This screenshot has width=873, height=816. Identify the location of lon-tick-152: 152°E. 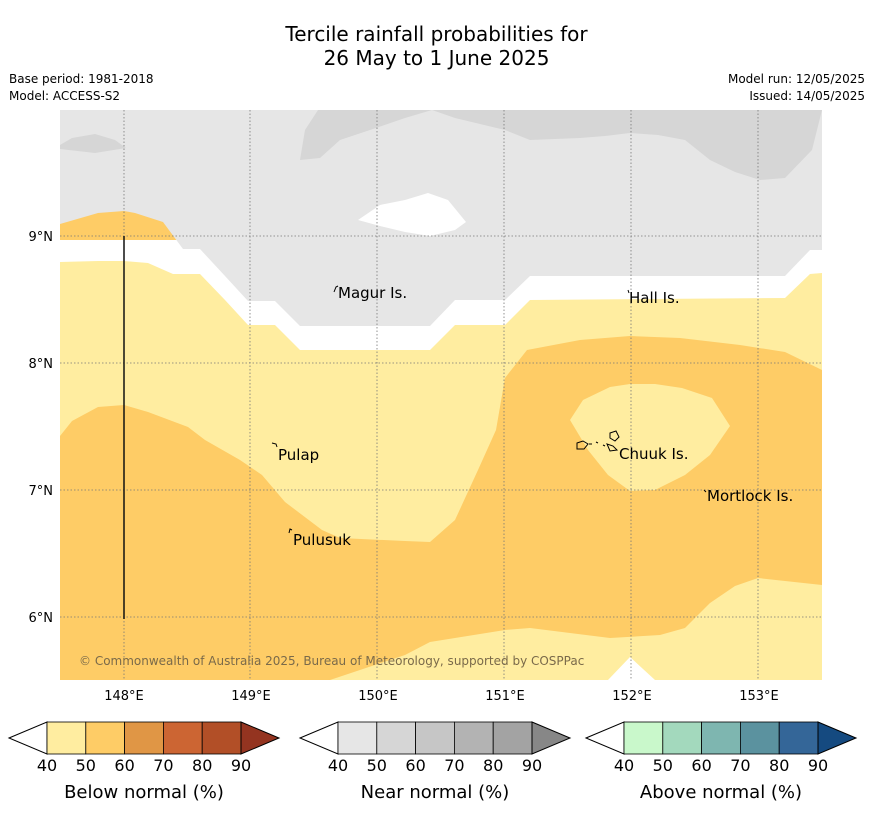
(632, 696).